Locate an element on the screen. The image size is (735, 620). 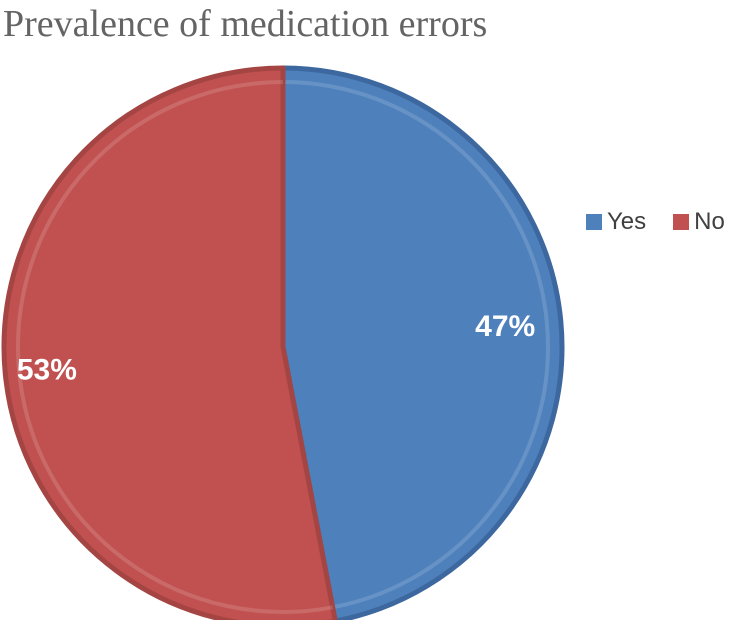
legend-swatch-yes-icon is located at coordinates (594, 222).